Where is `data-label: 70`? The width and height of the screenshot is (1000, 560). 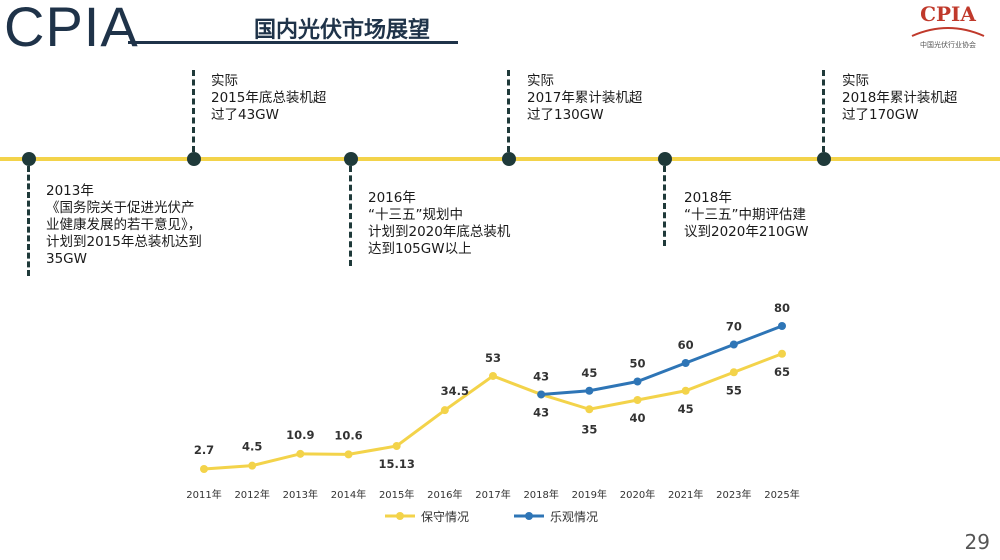 data-label: 70 is located at coordinates (734, 327).